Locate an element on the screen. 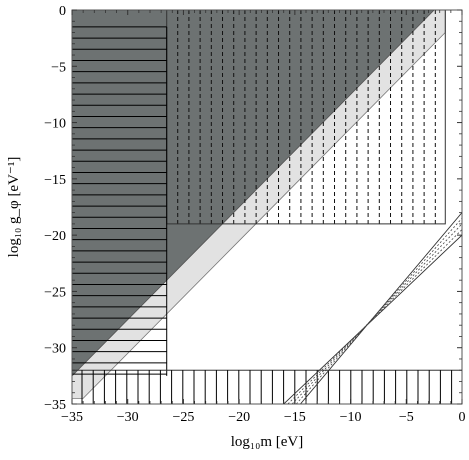 Image resolution: width=469 pixels, height=460 pixels. y-tick-label: 0 is located at coordinates (62, 11).